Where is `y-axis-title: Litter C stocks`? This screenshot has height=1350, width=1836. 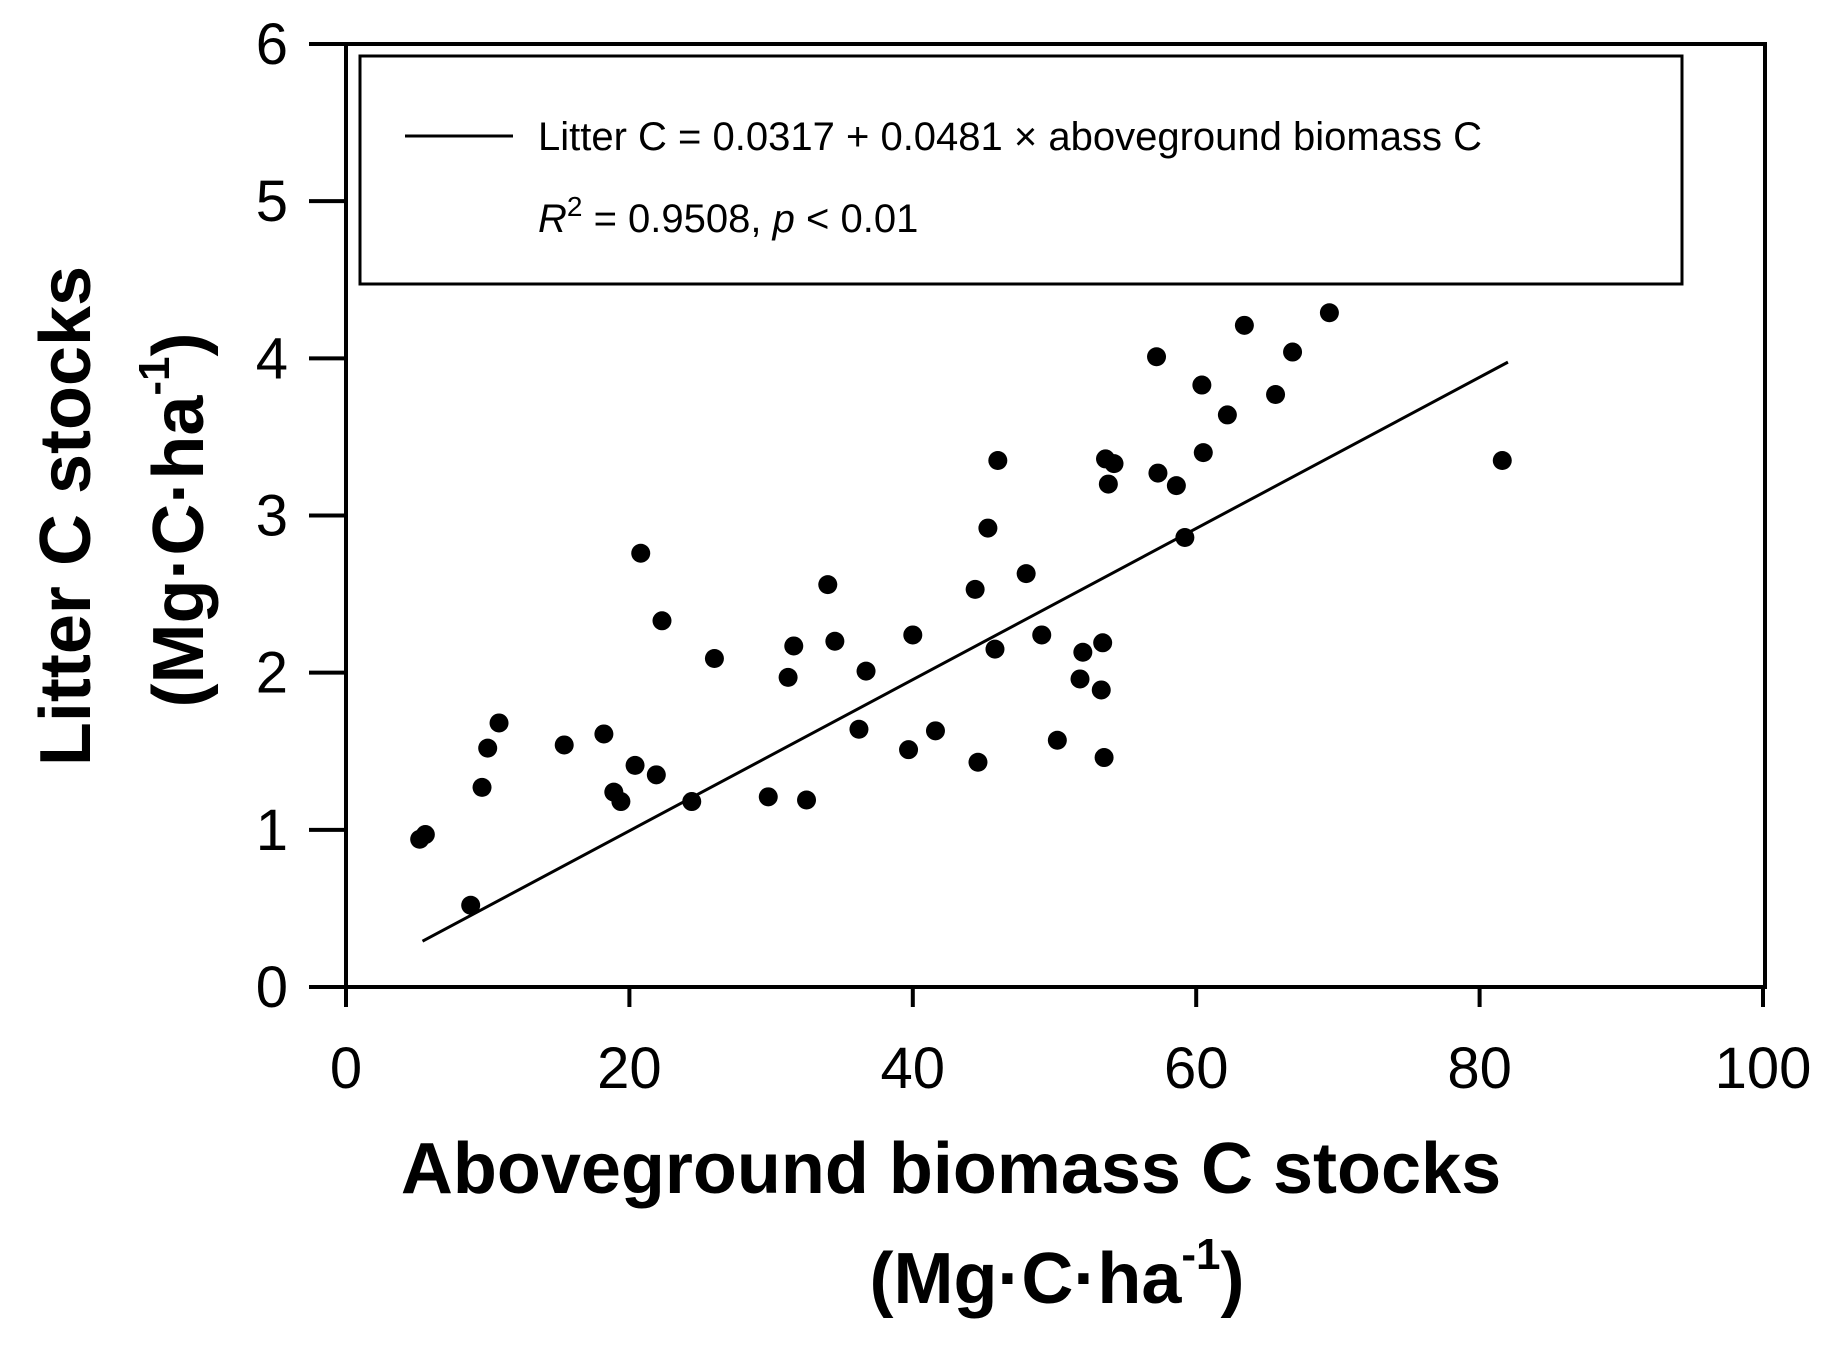 y-axis-title: Litter C stocks is located at coordinates (66, 516).